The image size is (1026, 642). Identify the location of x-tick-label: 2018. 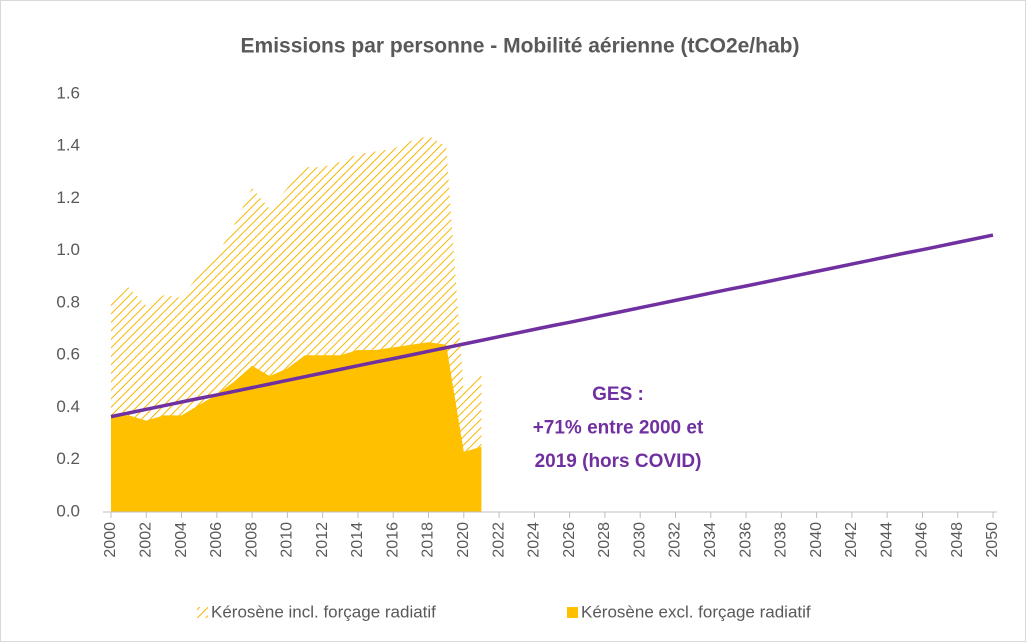
(428, 540).